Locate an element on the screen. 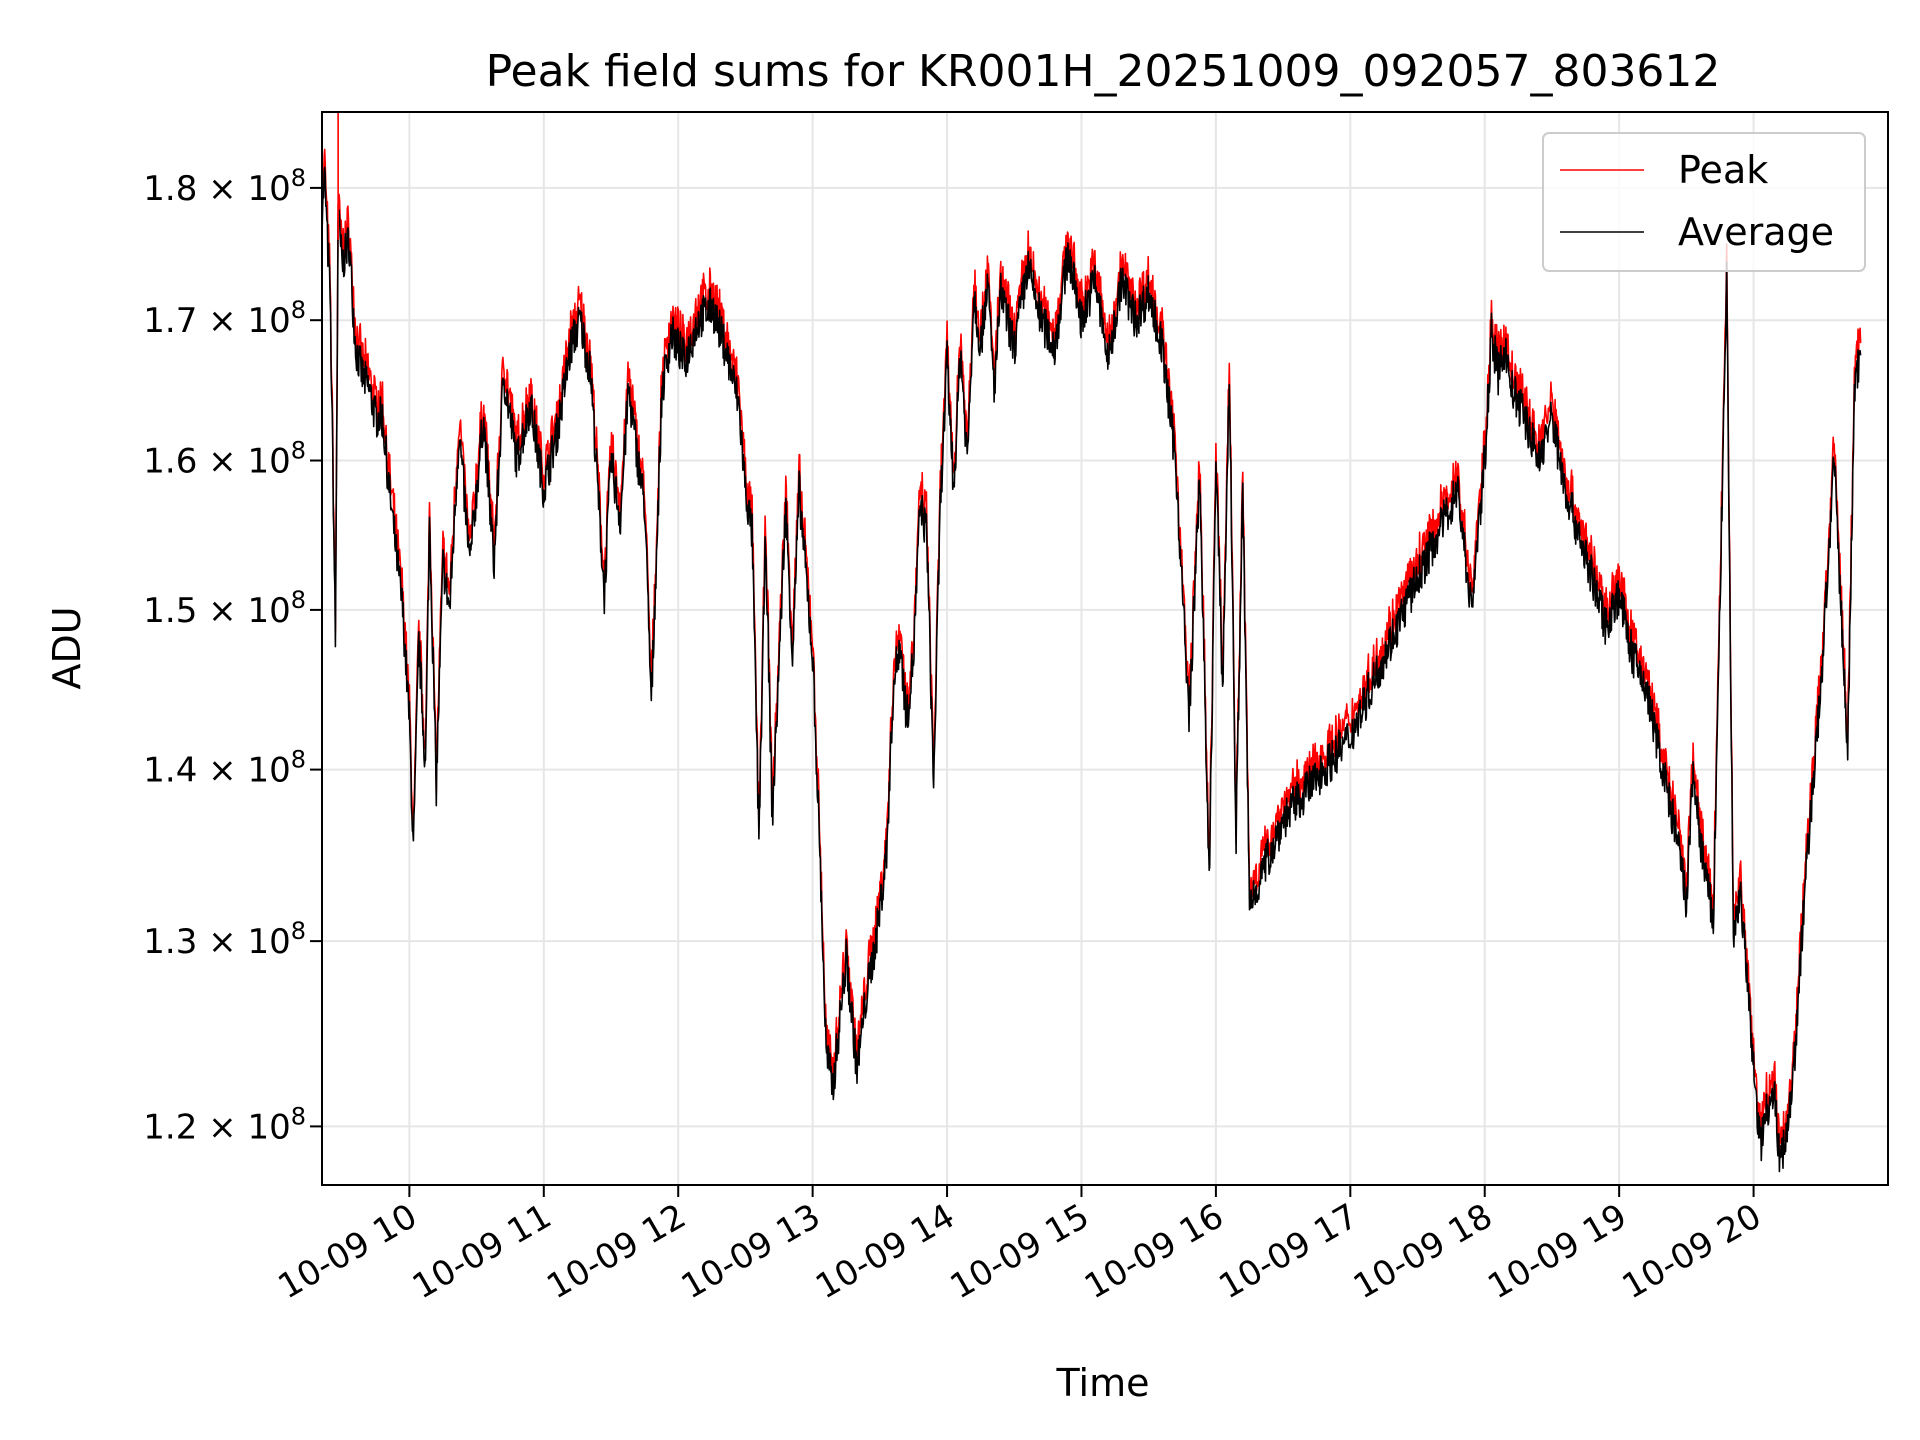 This screenshot has height=1440, width=1920. y-tick-label: 1.5 × 10⁸ is located at coordinates (224, 608).